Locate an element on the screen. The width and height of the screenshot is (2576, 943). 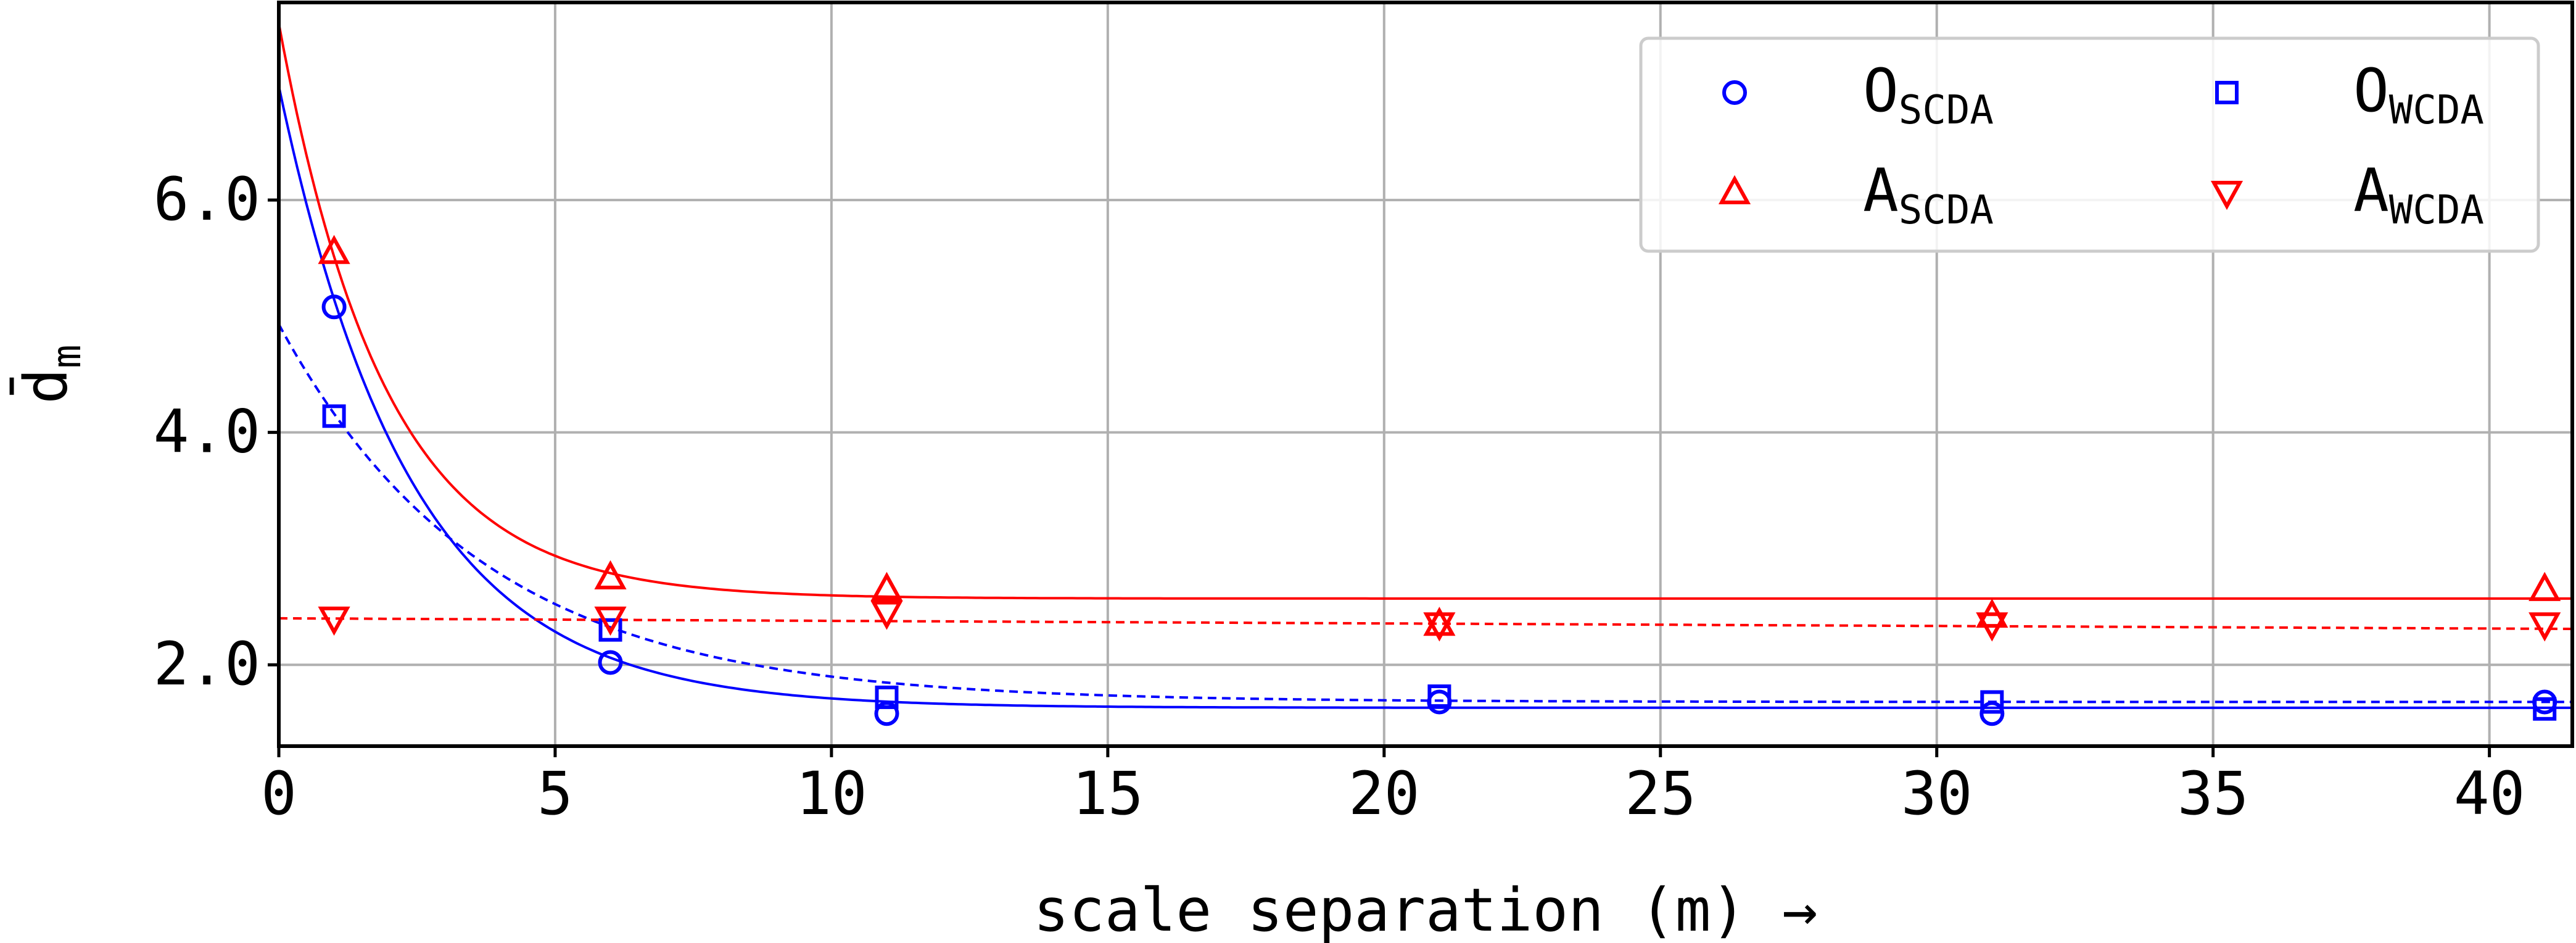
x-tick-label: 40 is located at coordinates (2489, 793).